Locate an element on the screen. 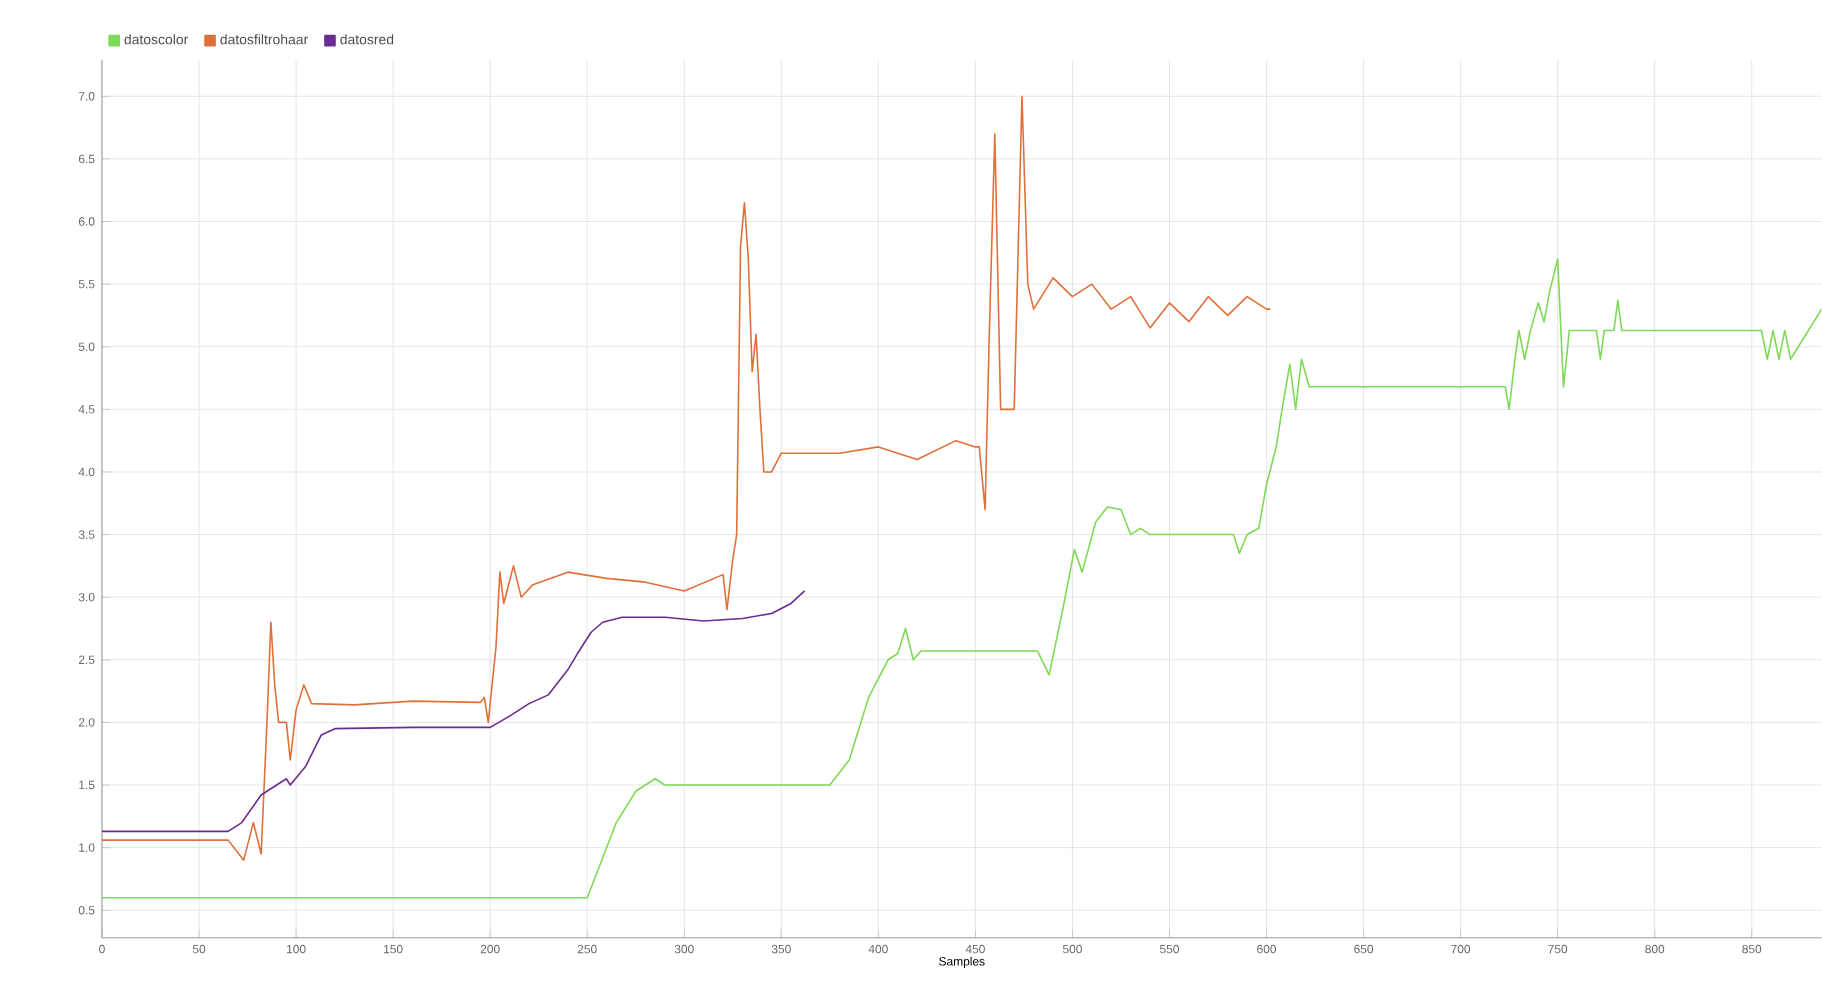 The width and height of the screenshot is (1822, 988). line-series is located at coordinates (453, 711).